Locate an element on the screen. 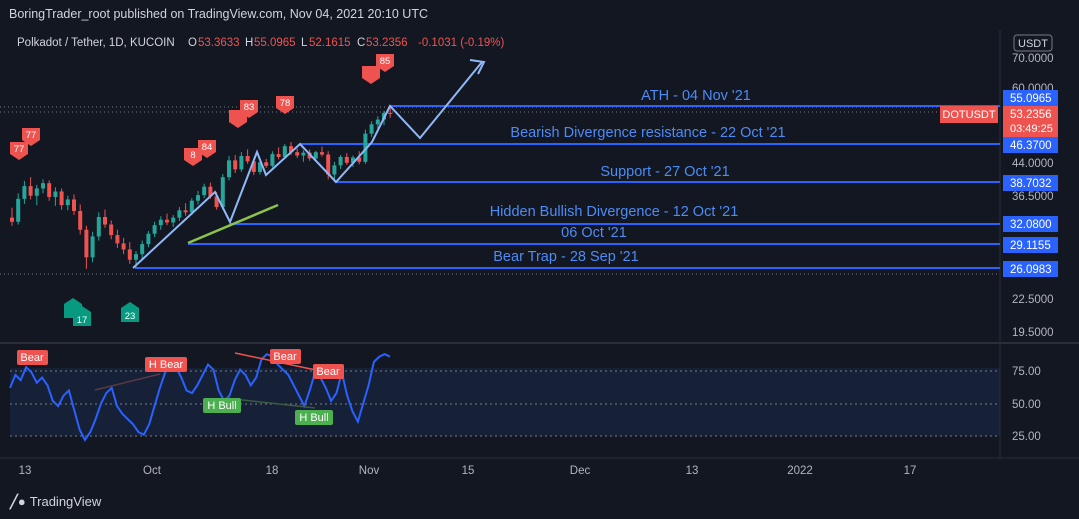  svg-text: H Bull is located at coordinates (313, 418).